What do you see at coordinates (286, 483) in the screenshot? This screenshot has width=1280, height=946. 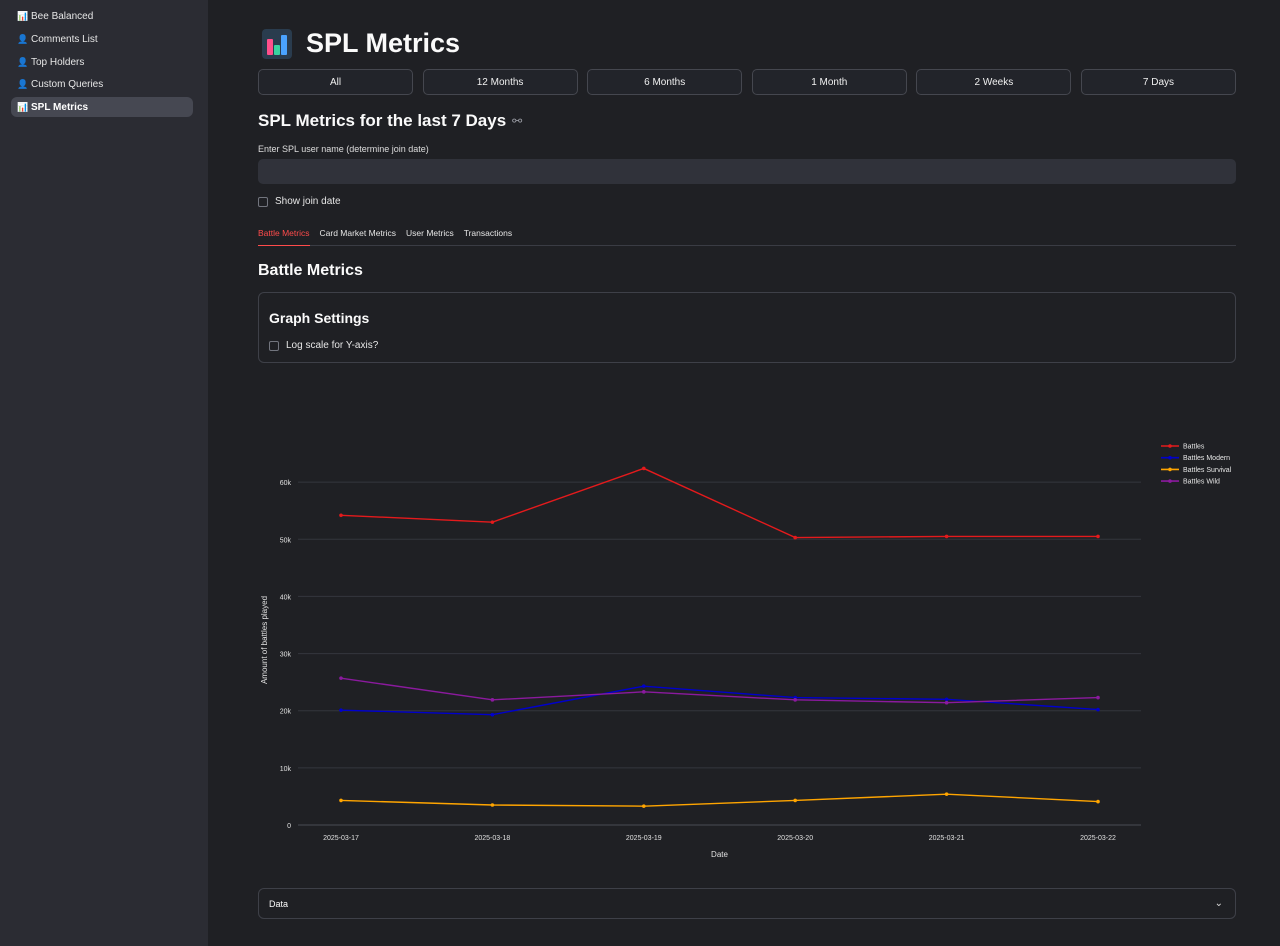 I see `y-tick-label: 60k` at bounding box center [286, 483].